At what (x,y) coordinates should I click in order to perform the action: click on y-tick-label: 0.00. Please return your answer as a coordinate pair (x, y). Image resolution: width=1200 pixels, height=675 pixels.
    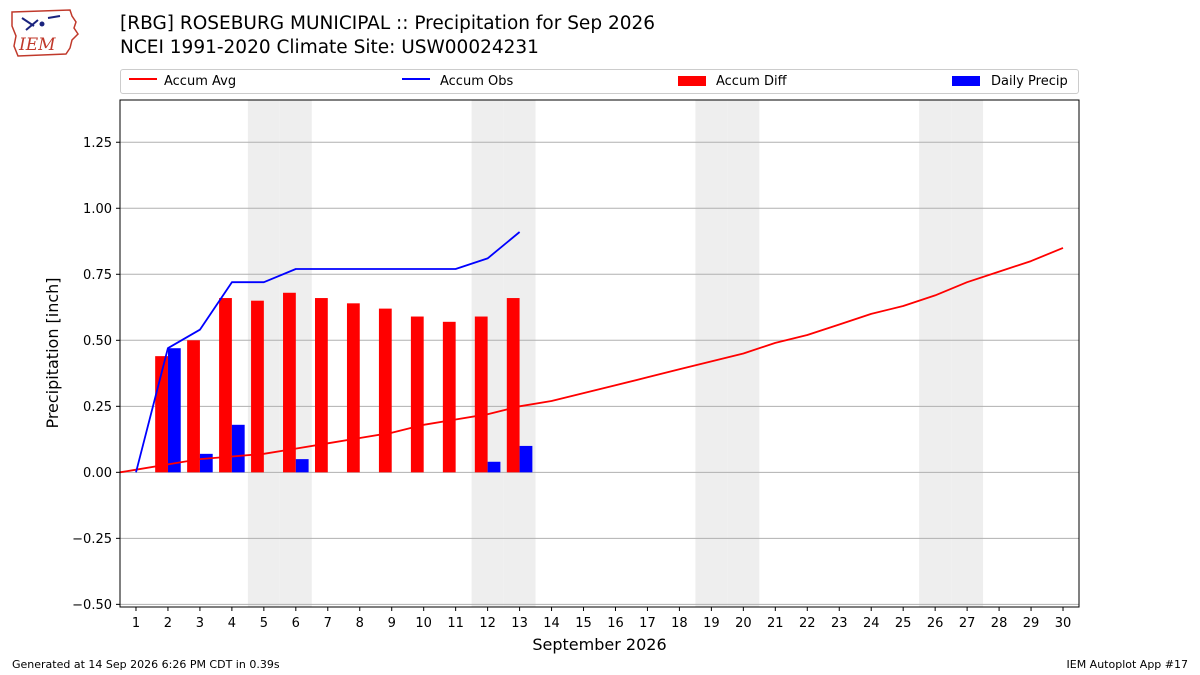
    Looking at the image, I should click on (97, 473).